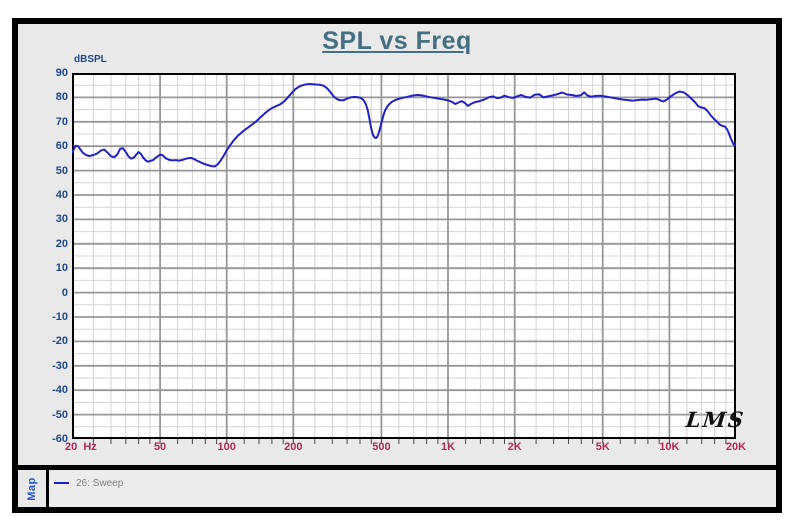 The image size is (790, 517). What do you see at coordinates (90, 59) in the screenshot?
I see `y-axis-unit-label: dBSPL` at bounding box center [90, 59].